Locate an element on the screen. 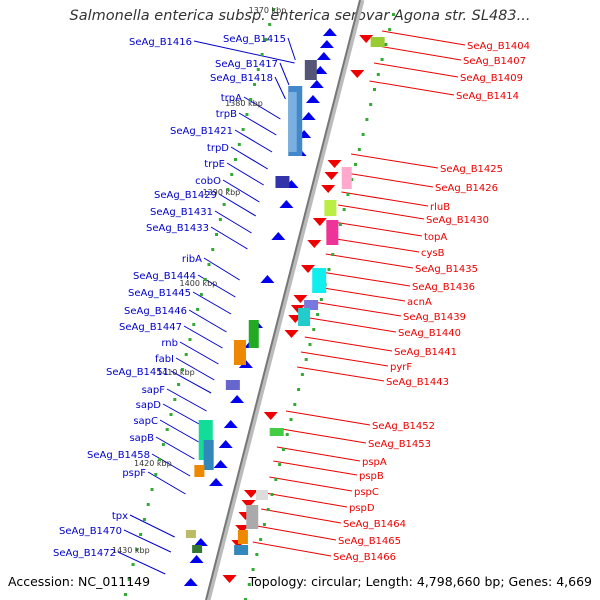 The height and width of the screenshot is (600, 600). gene-label-pspF: pspF is located at coordinates (134, 473).